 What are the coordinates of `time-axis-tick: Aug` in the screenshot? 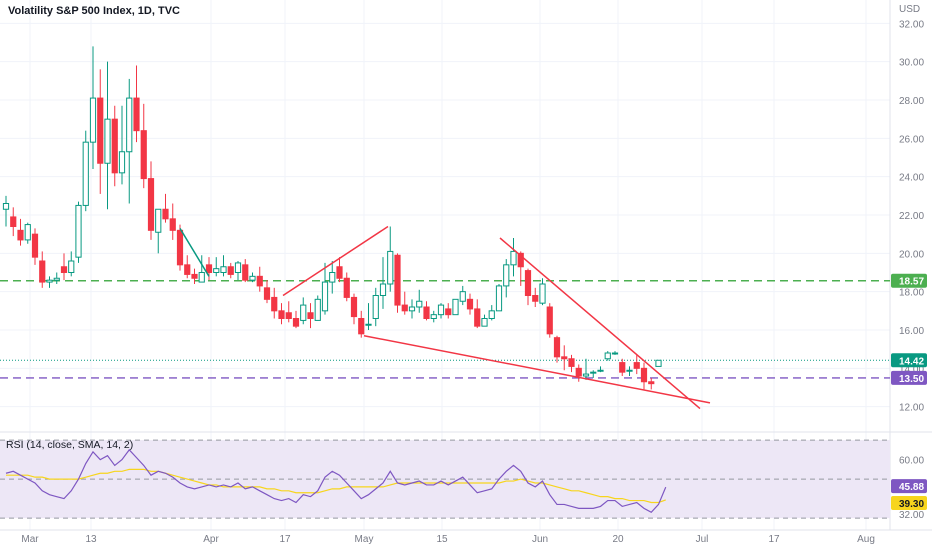 It's located at (866, 539).